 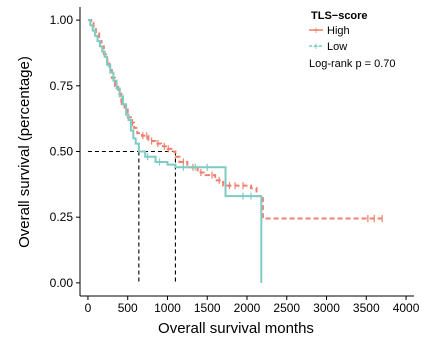 What do you see at coordinates (236, 328) in the screenshot?
I see `x-axis-title: Overall survival months` at bounding box center [236, 328].